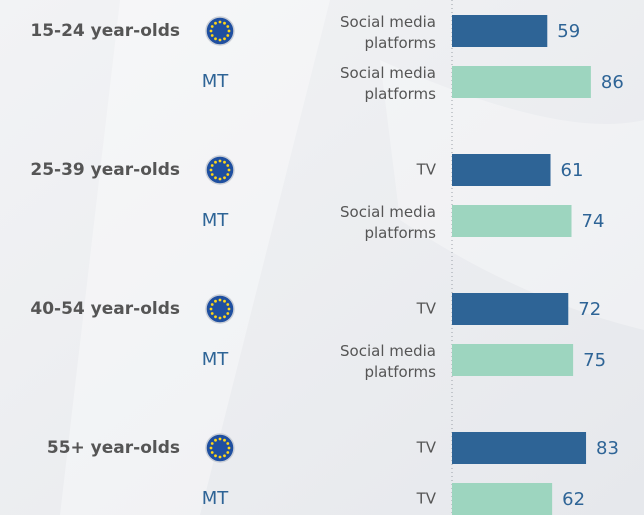  I want to click on value-label: 72, so click(589, 309).